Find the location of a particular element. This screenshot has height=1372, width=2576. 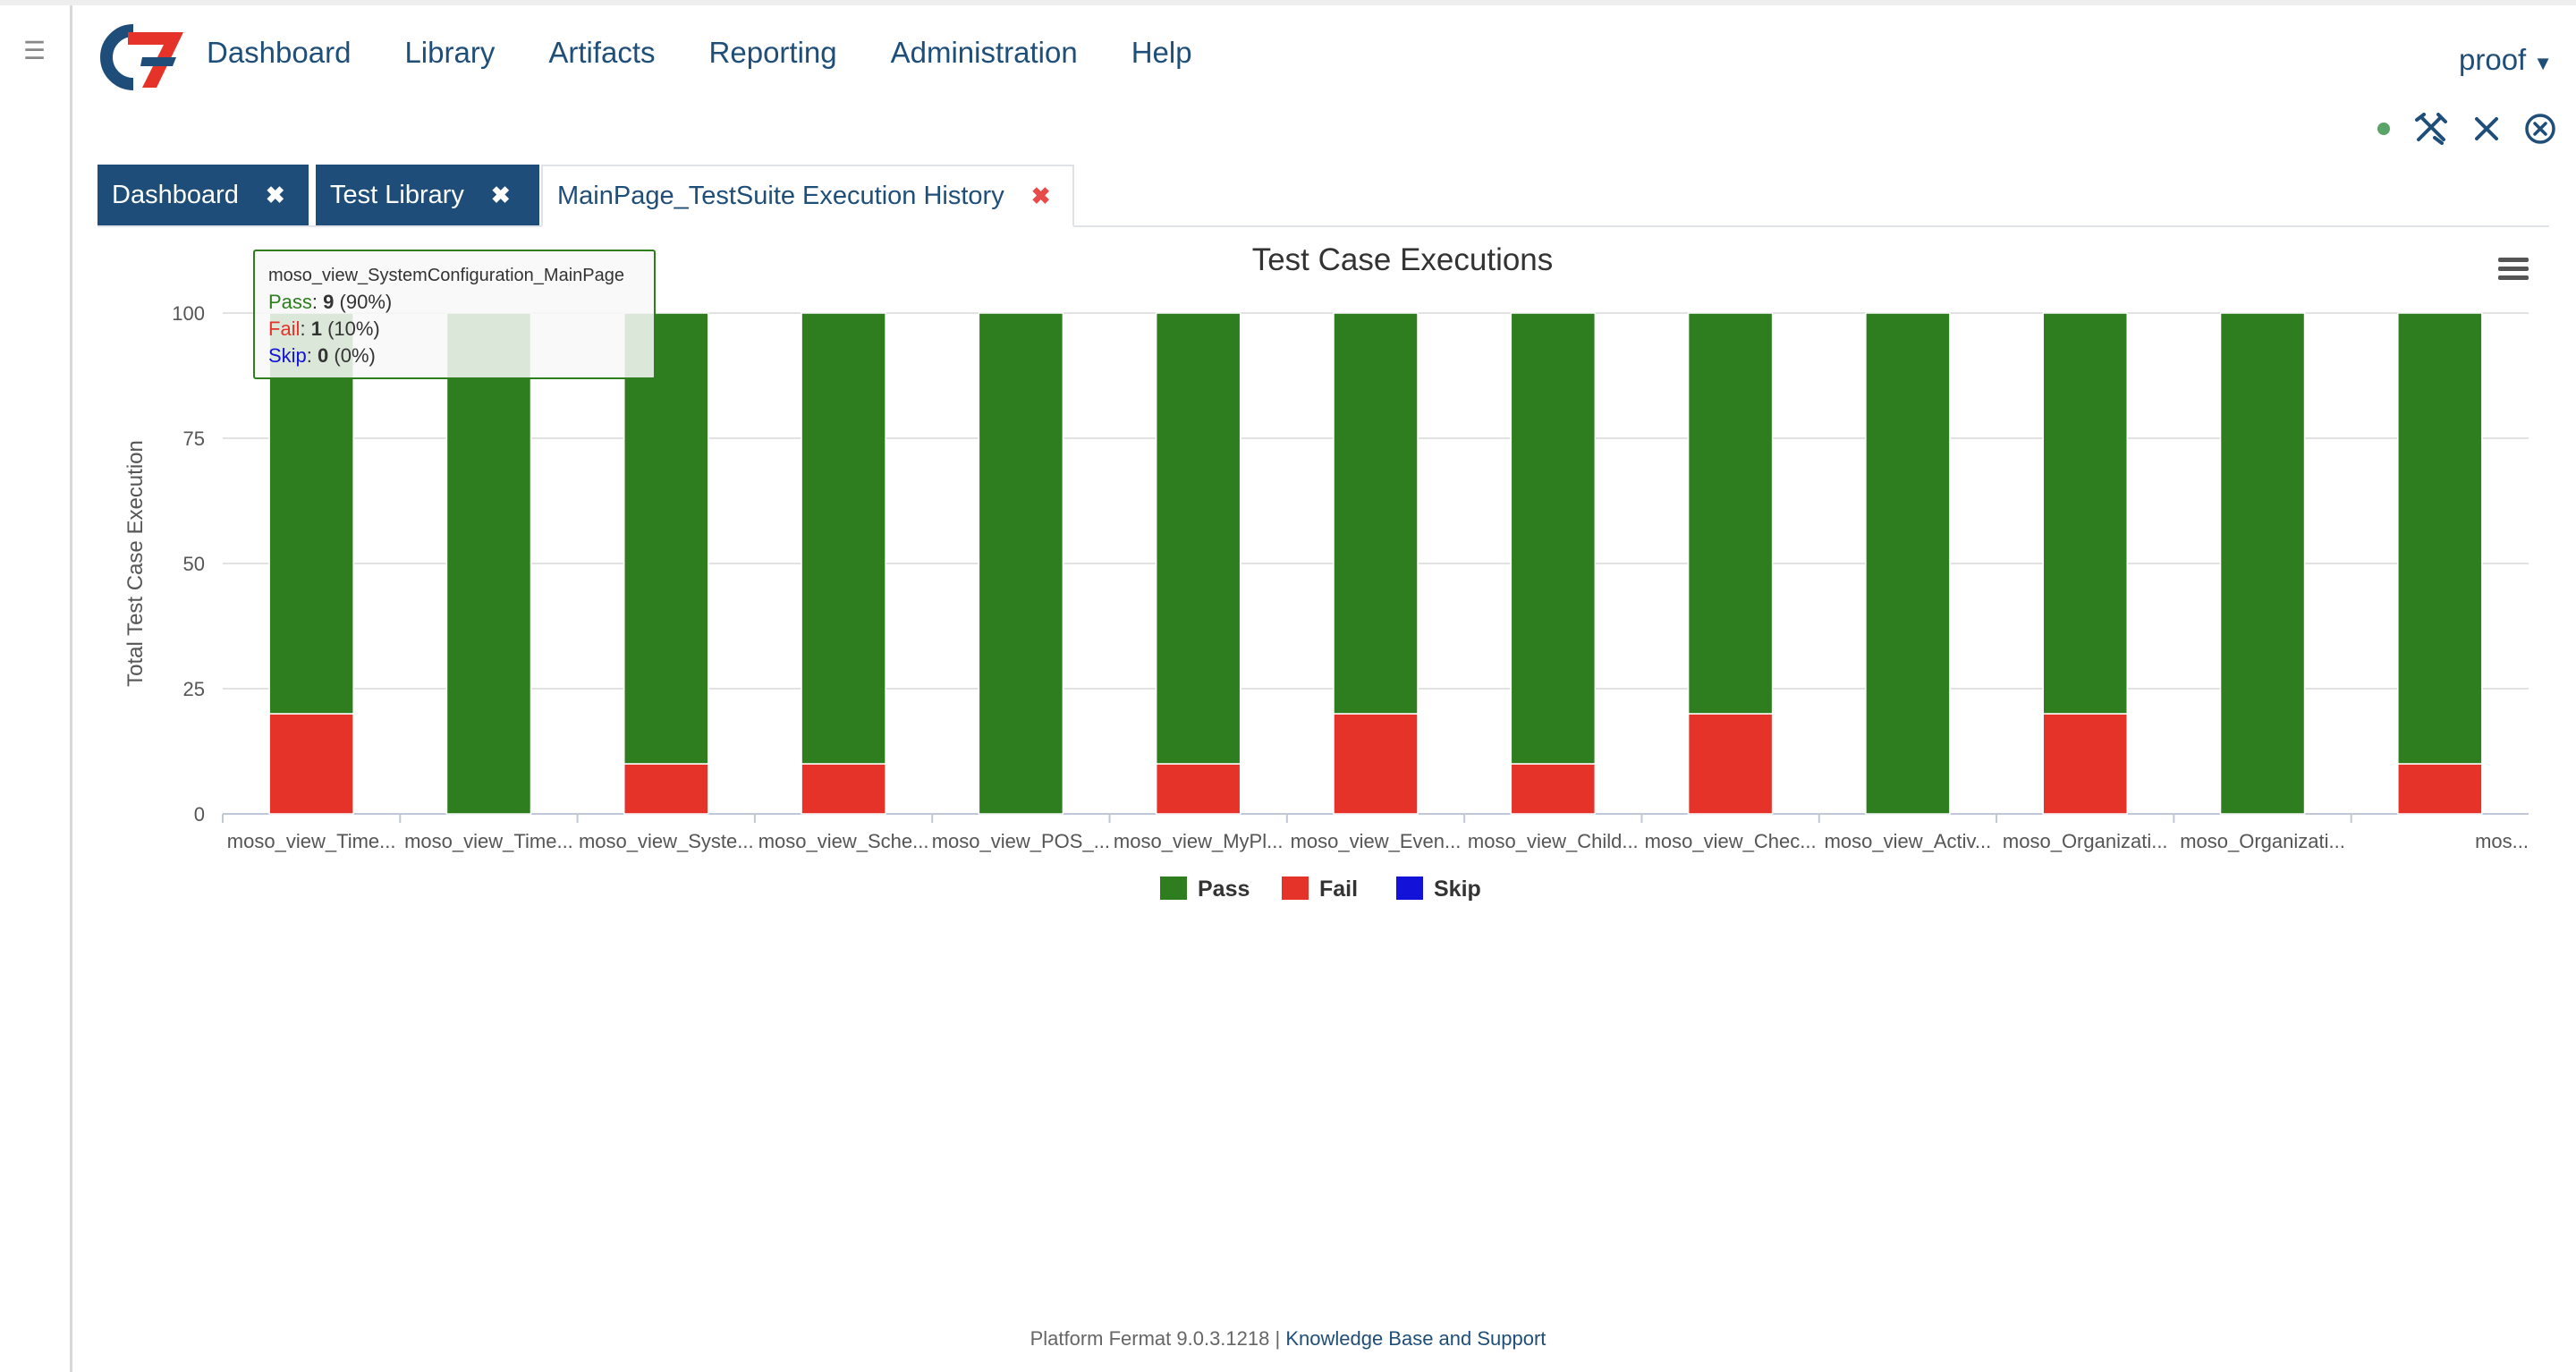

user-menu: proof ▼ is located at coordinates (2506, 60).